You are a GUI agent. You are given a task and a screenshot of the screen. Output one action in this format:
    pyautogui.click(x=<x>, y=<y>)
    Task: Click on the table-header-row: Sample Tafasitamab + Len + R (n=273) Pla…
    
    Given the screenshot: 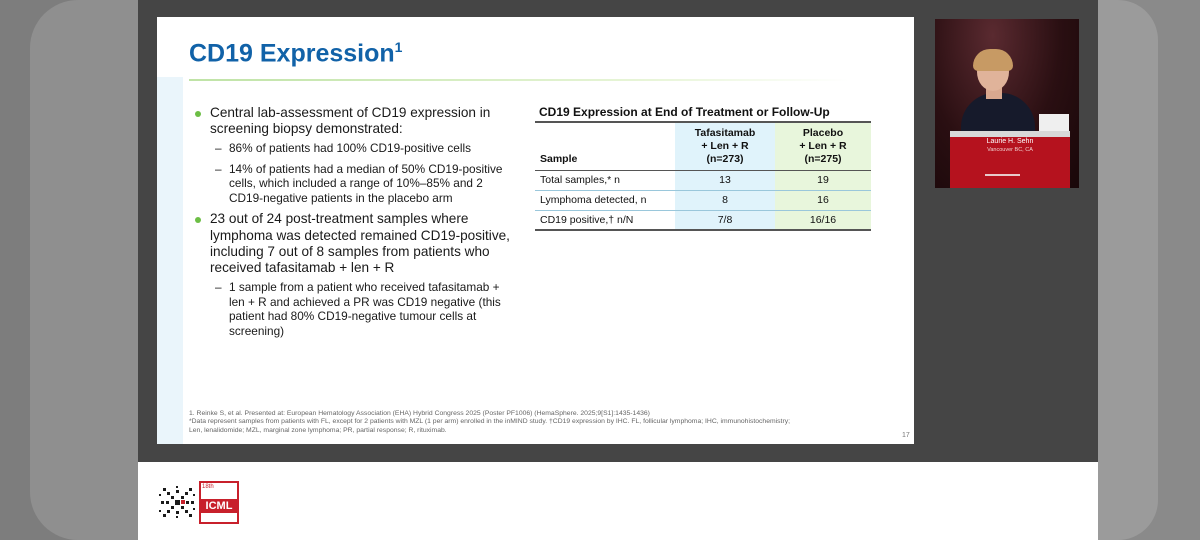 What is the action you would take?
    pyautogui.click(x=703, y=146)
    